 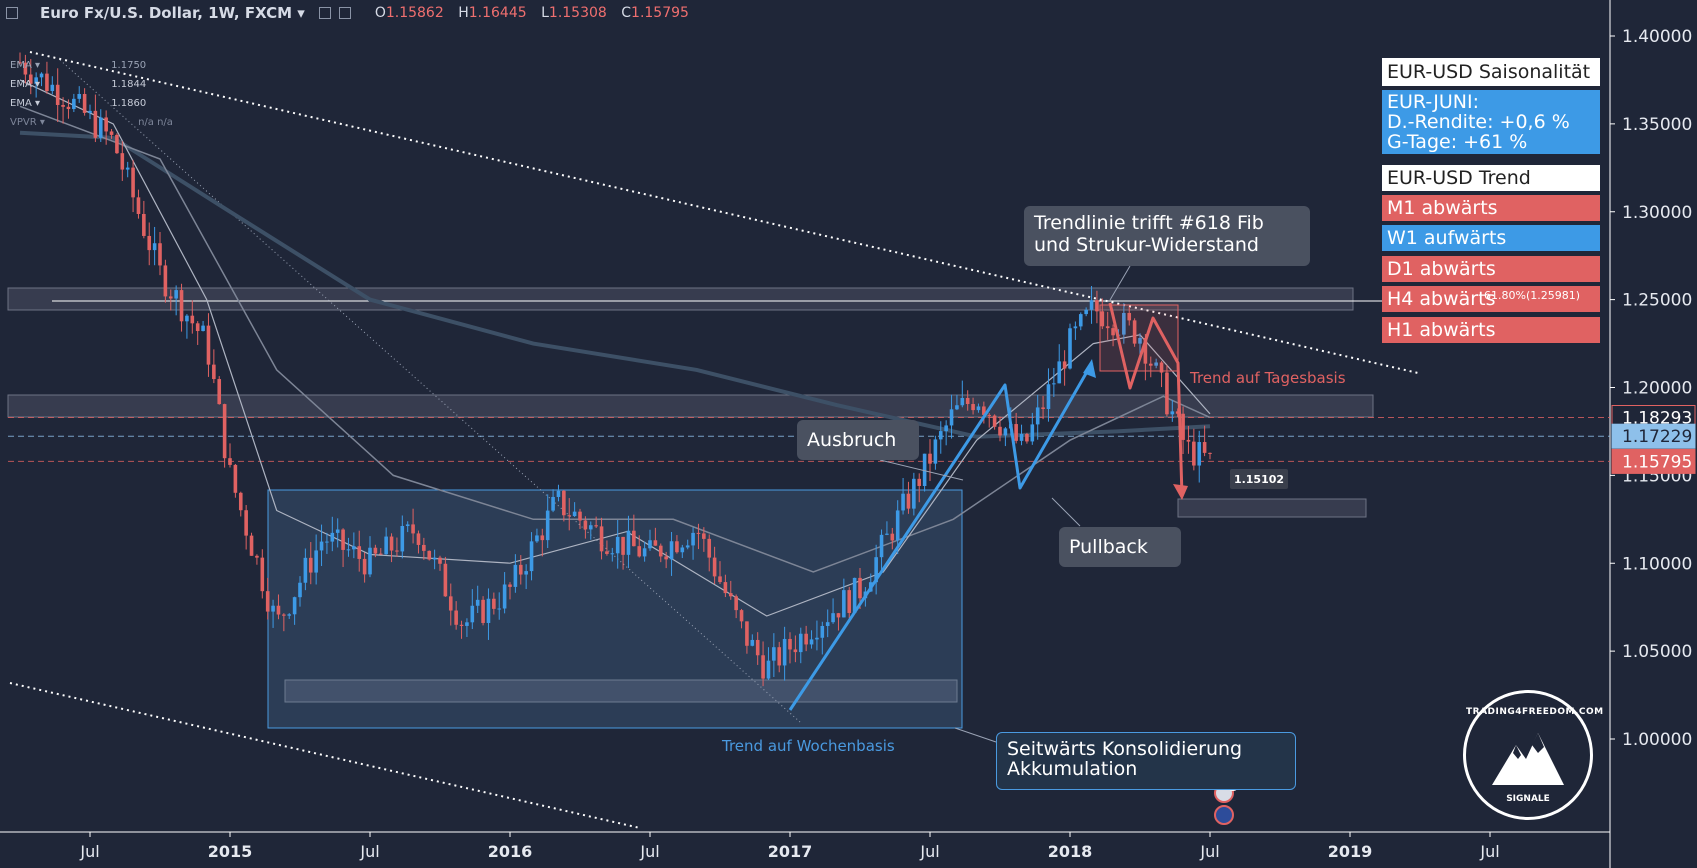 What do you see at coordinates (91, 122) in the screenshot?
I see `vpvr-legend: VPVR ▾ n/a n/a` at bounding box center [91, 122].